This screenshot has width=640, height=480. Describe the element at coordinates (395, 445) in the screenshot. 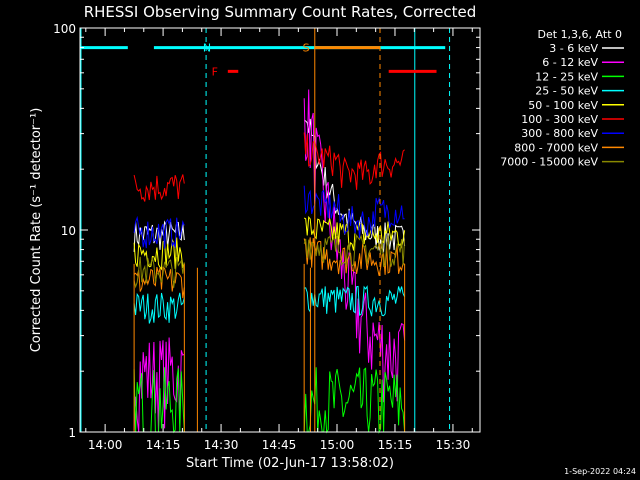

I see `x-tick-label-5: 15:15` at that location.